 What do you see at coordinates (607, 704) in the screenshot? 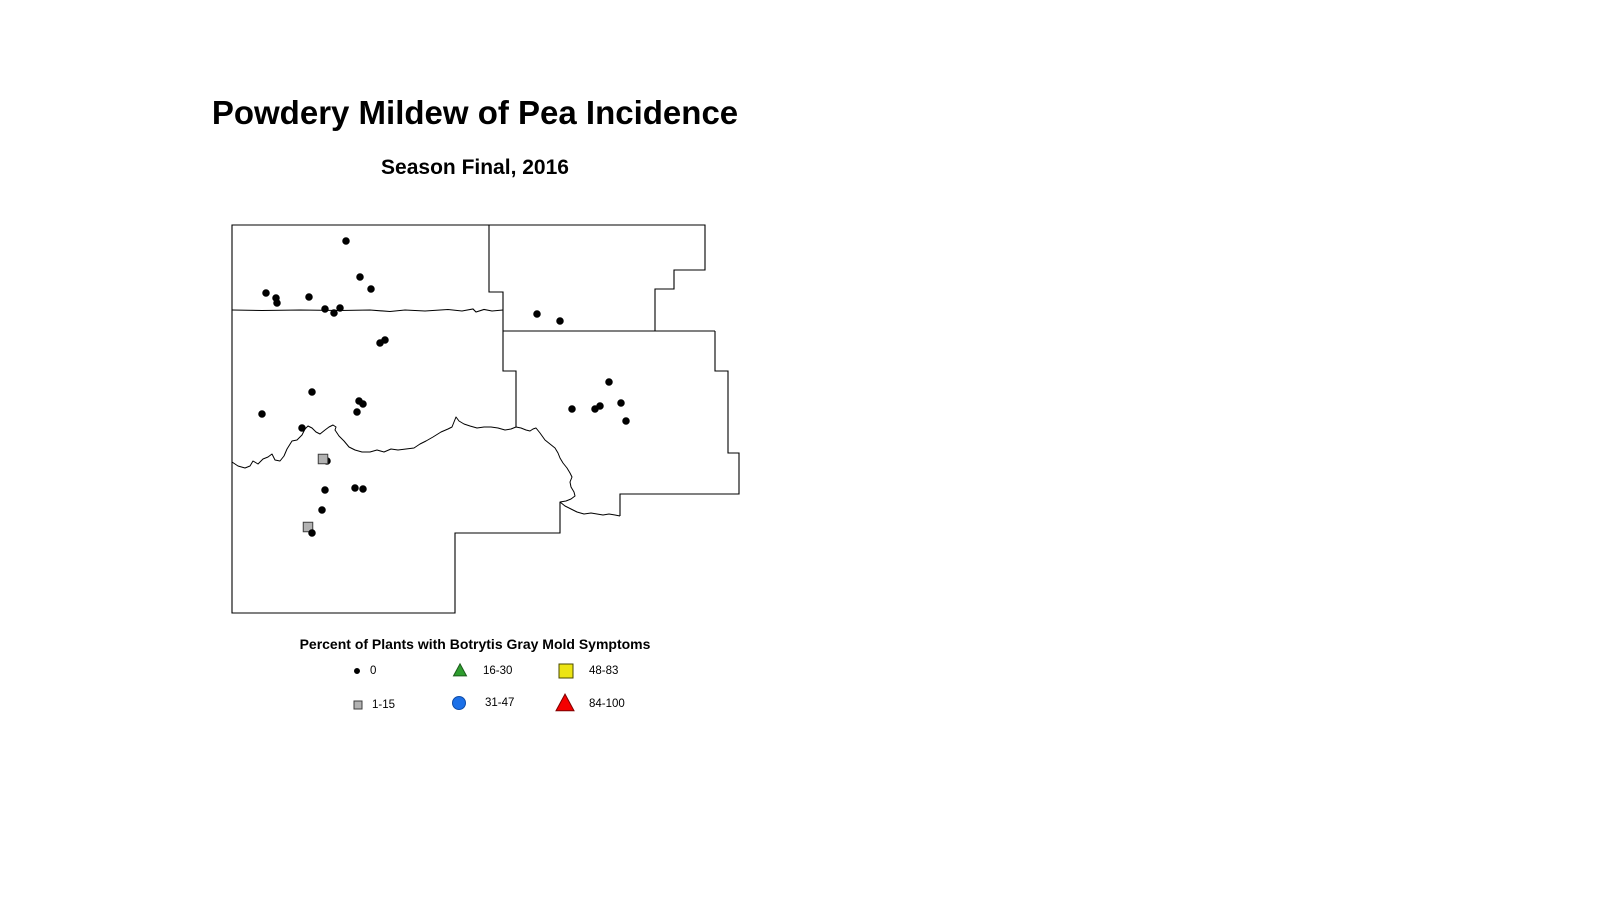
I see `legend-item-label: 84-100` at bounding box center [607, 704].